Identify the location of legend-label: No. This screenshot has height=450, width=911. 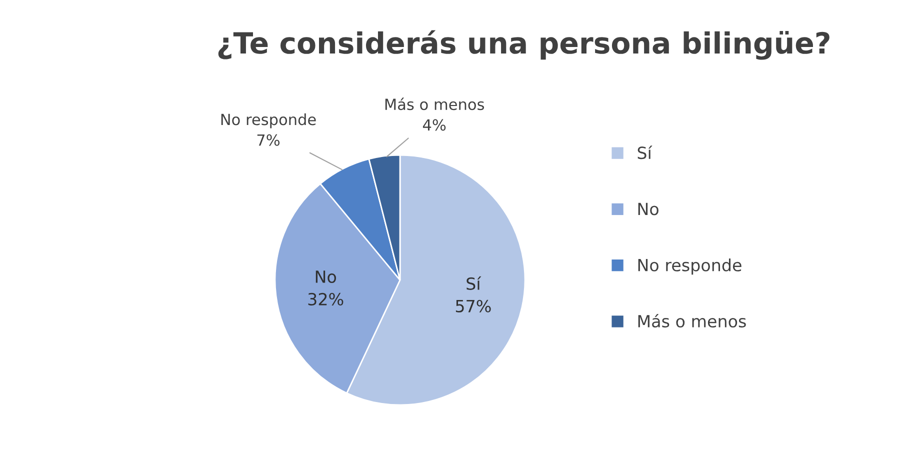
(648, 209).